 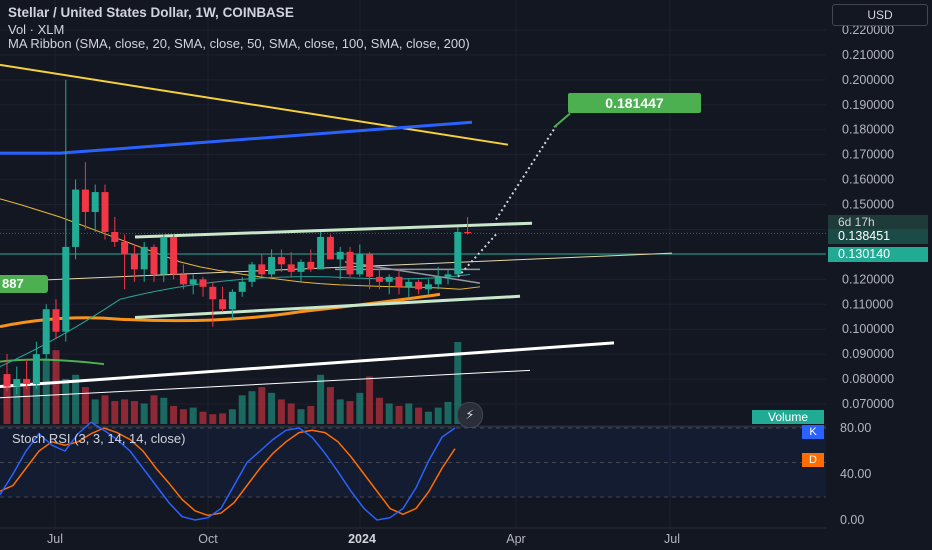 I want to click on left-price-label: 887, so click(x=24, y=284).